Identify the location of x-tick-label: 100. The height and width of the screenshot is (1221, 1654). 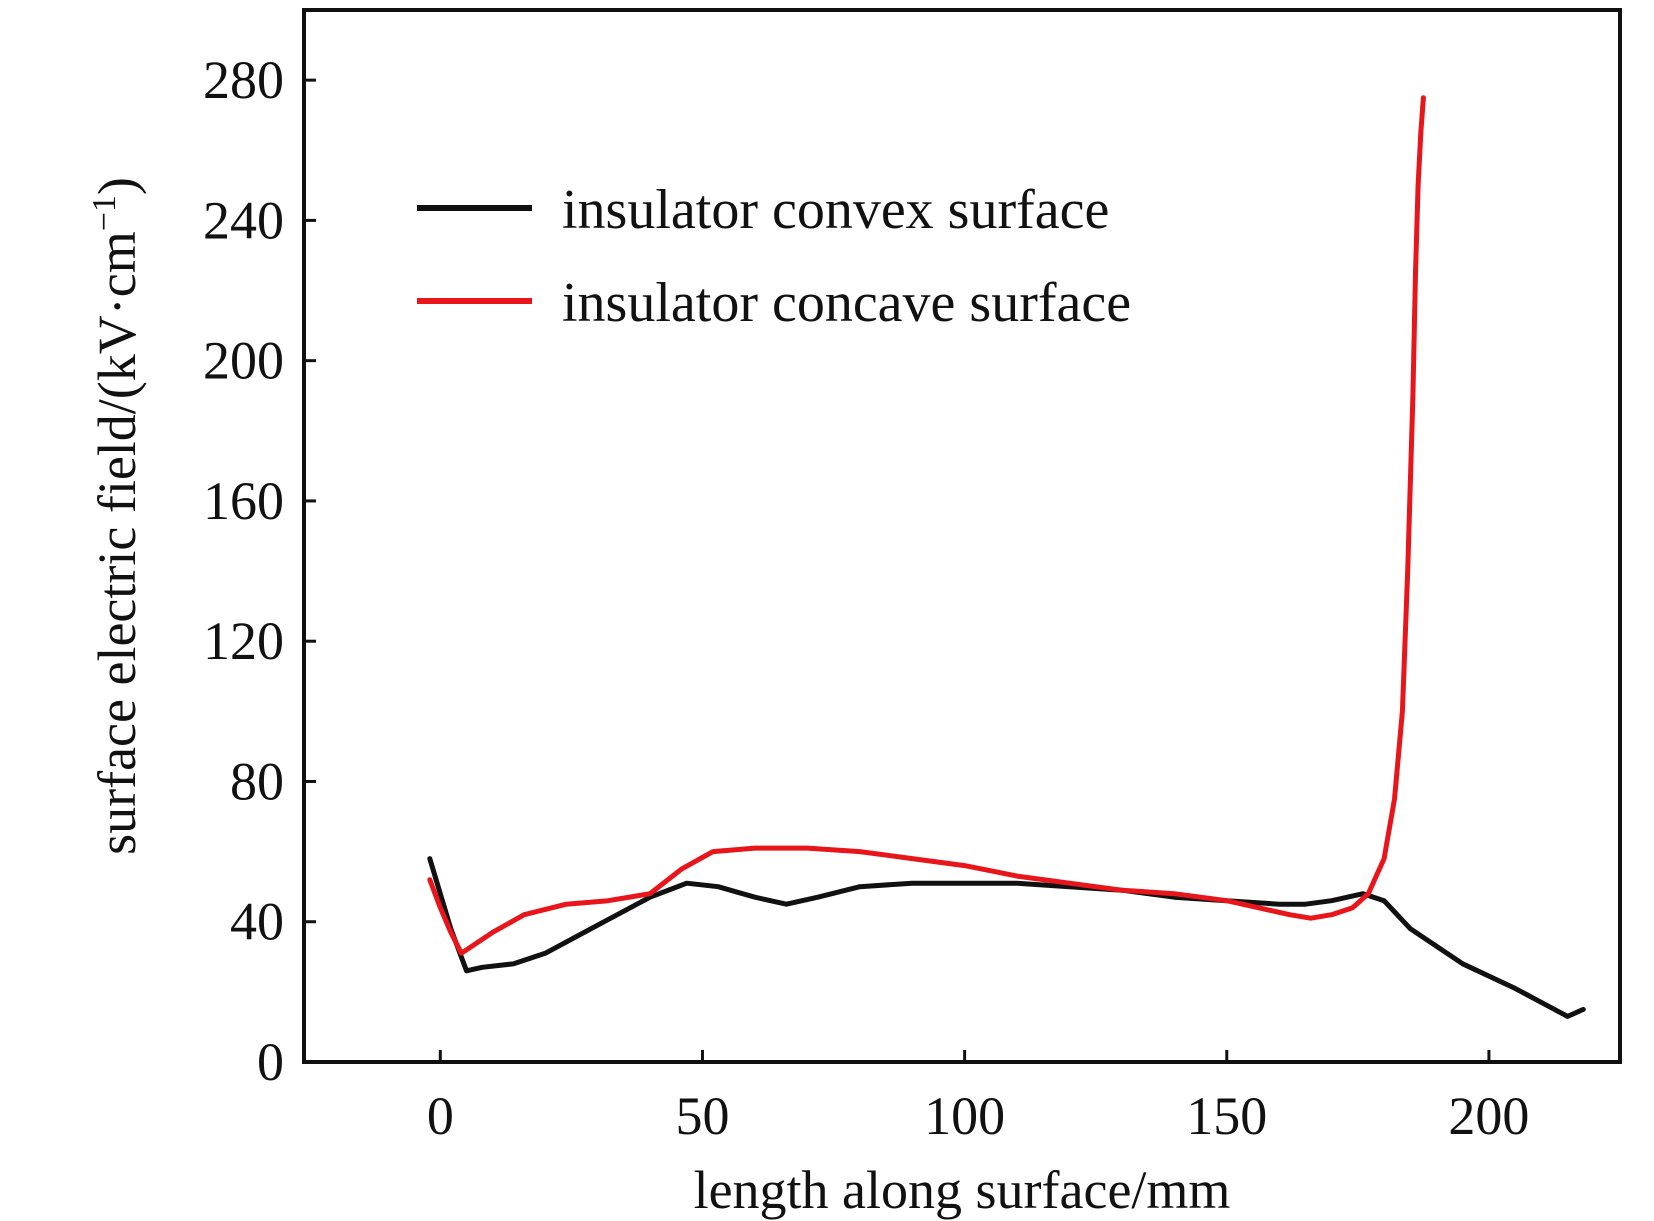
(964, 1116).